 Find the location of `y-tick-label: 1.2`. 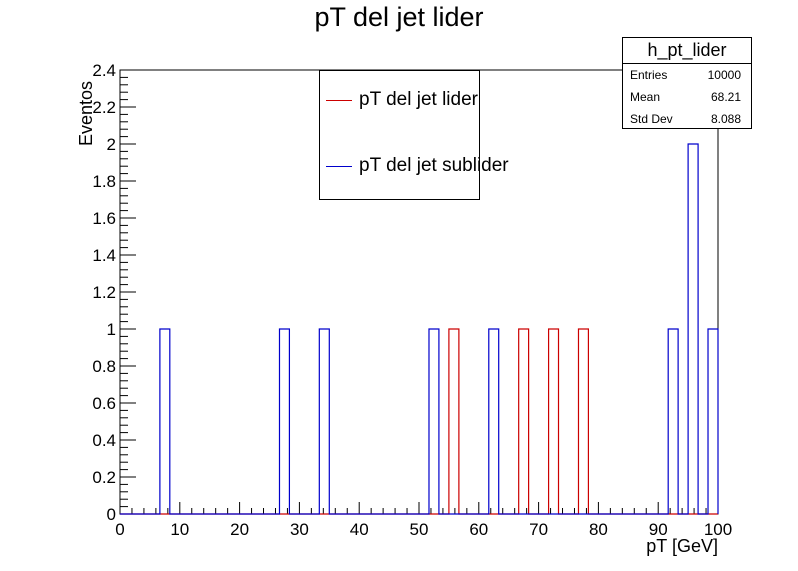

y-tick-label: 1.2 is located at coordinates (104, 292).